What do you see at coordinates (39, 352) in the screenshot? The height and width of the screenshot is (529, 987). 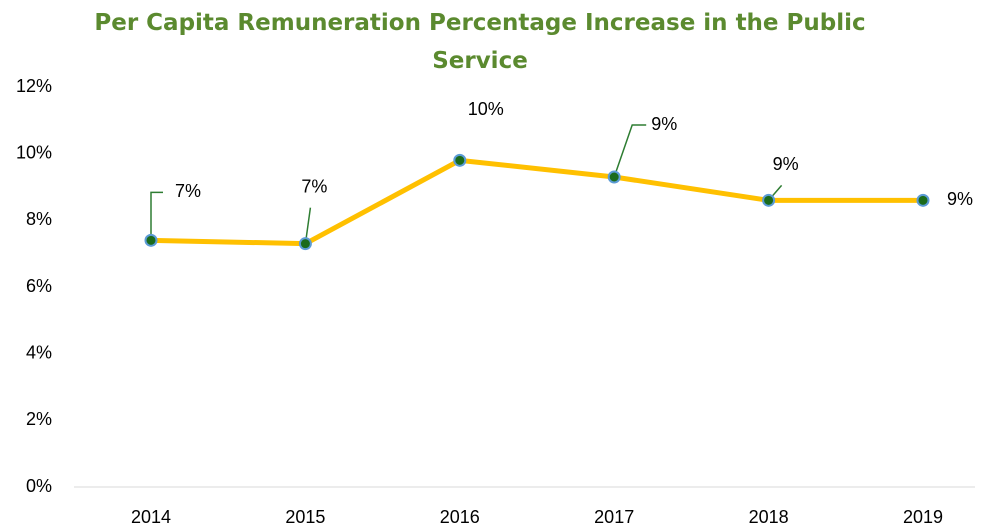 I see `y-tick-label: 4%` at bounding box center [39, 352].